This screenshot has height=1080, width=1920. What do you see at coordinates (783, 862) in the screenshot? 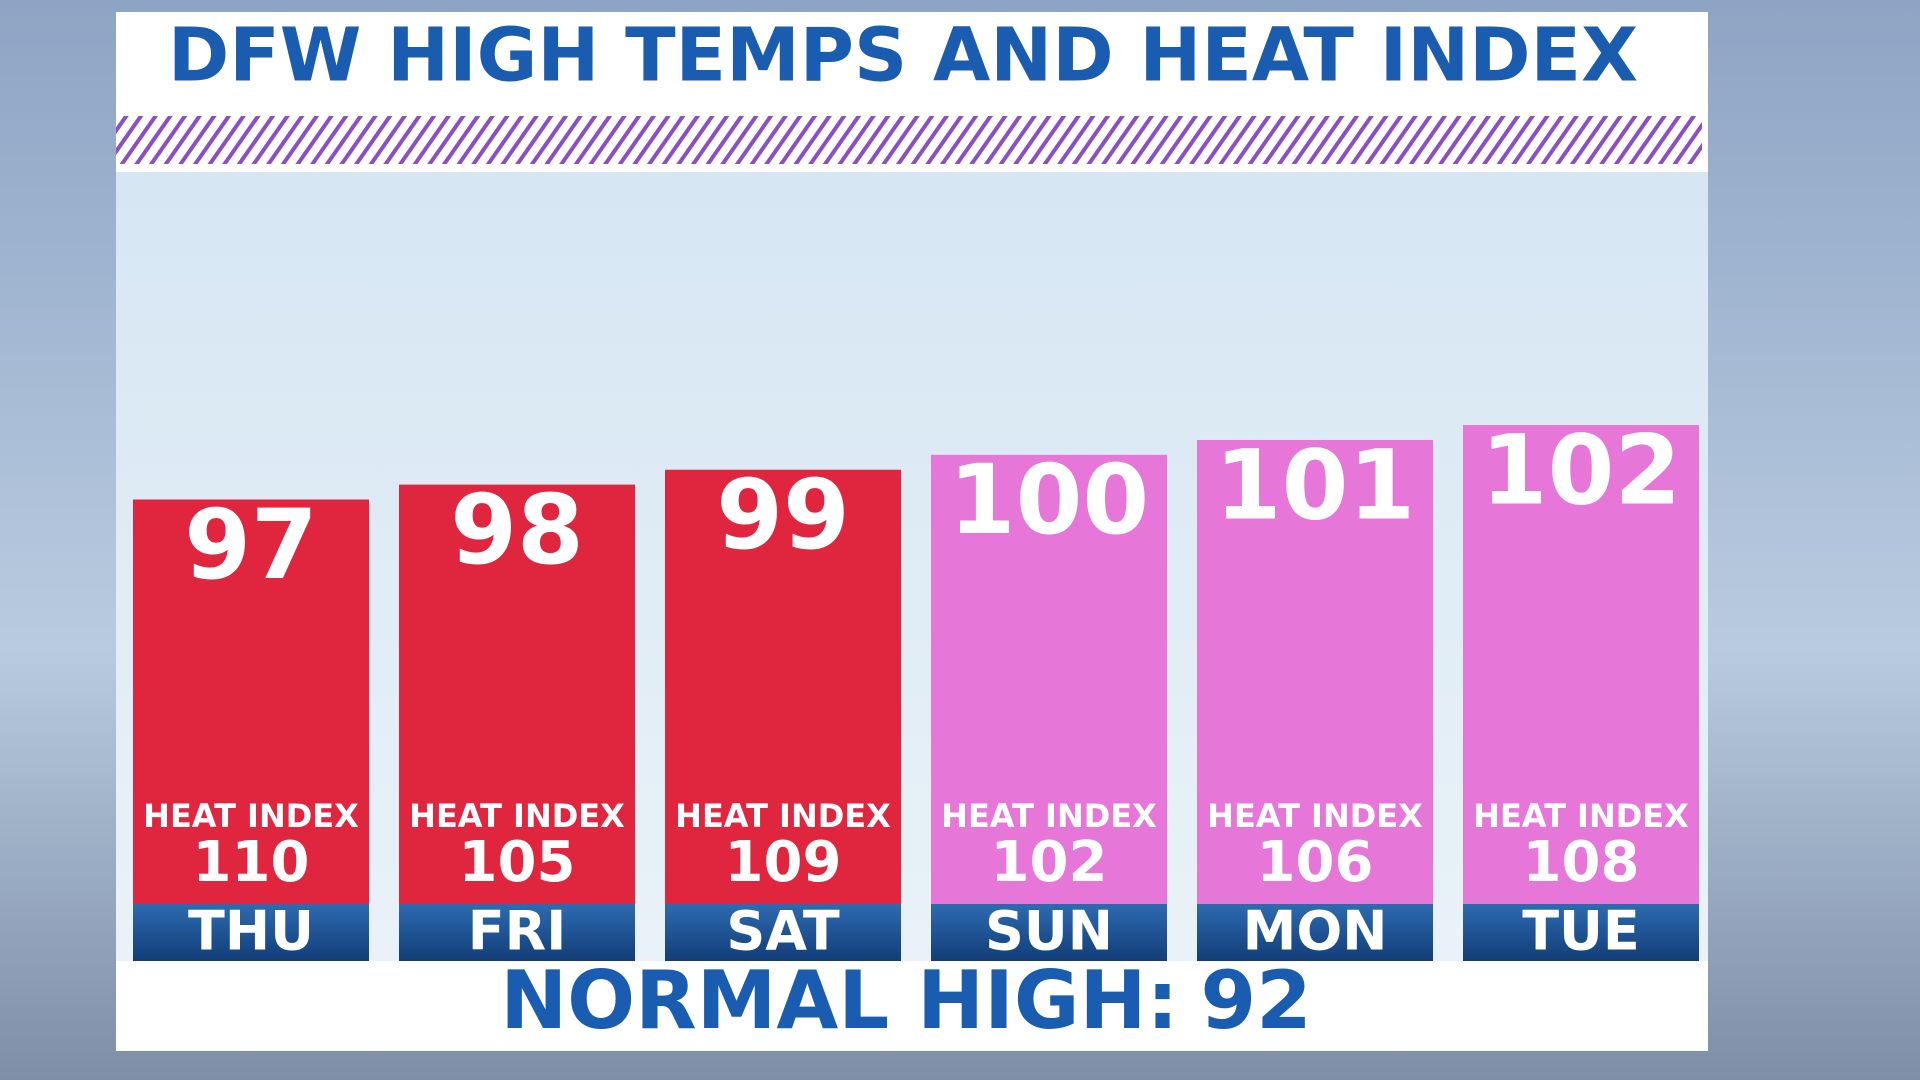
I see `heat-index-value: 109` at bounding box center [783, 862].